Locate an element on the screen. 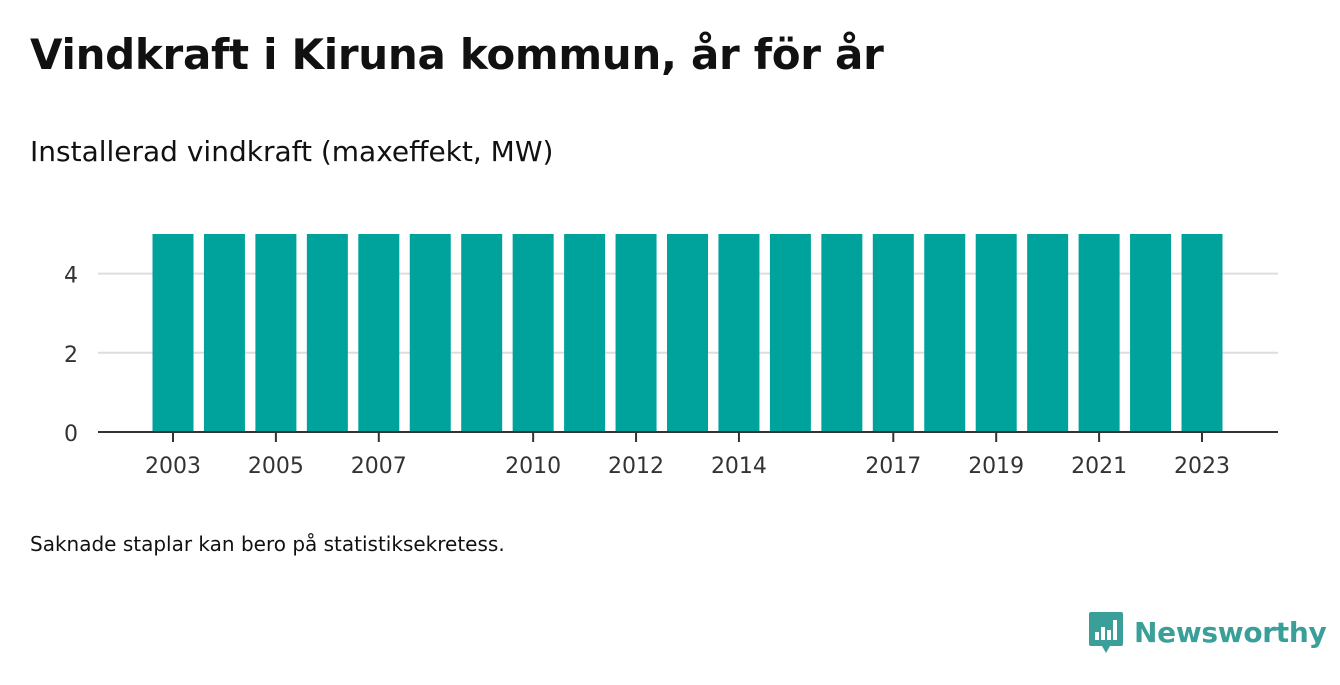  bar-2011 is located at coordinates (585, 333).